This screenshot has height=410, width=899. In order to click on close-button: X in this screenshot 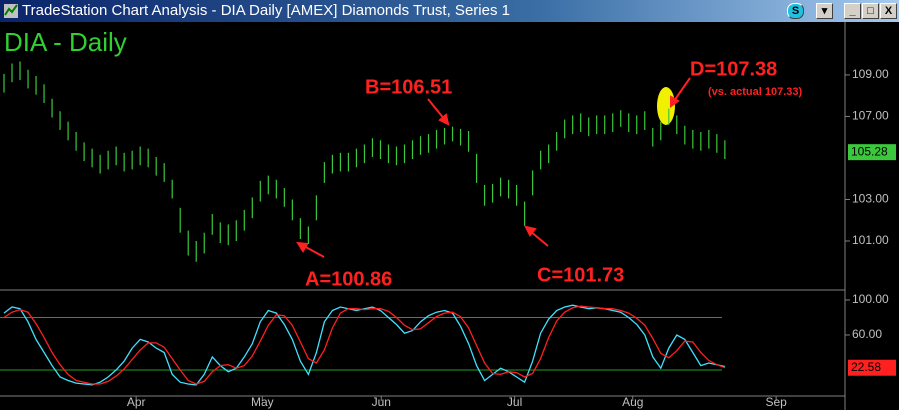, I will do `click(888, 11)`.